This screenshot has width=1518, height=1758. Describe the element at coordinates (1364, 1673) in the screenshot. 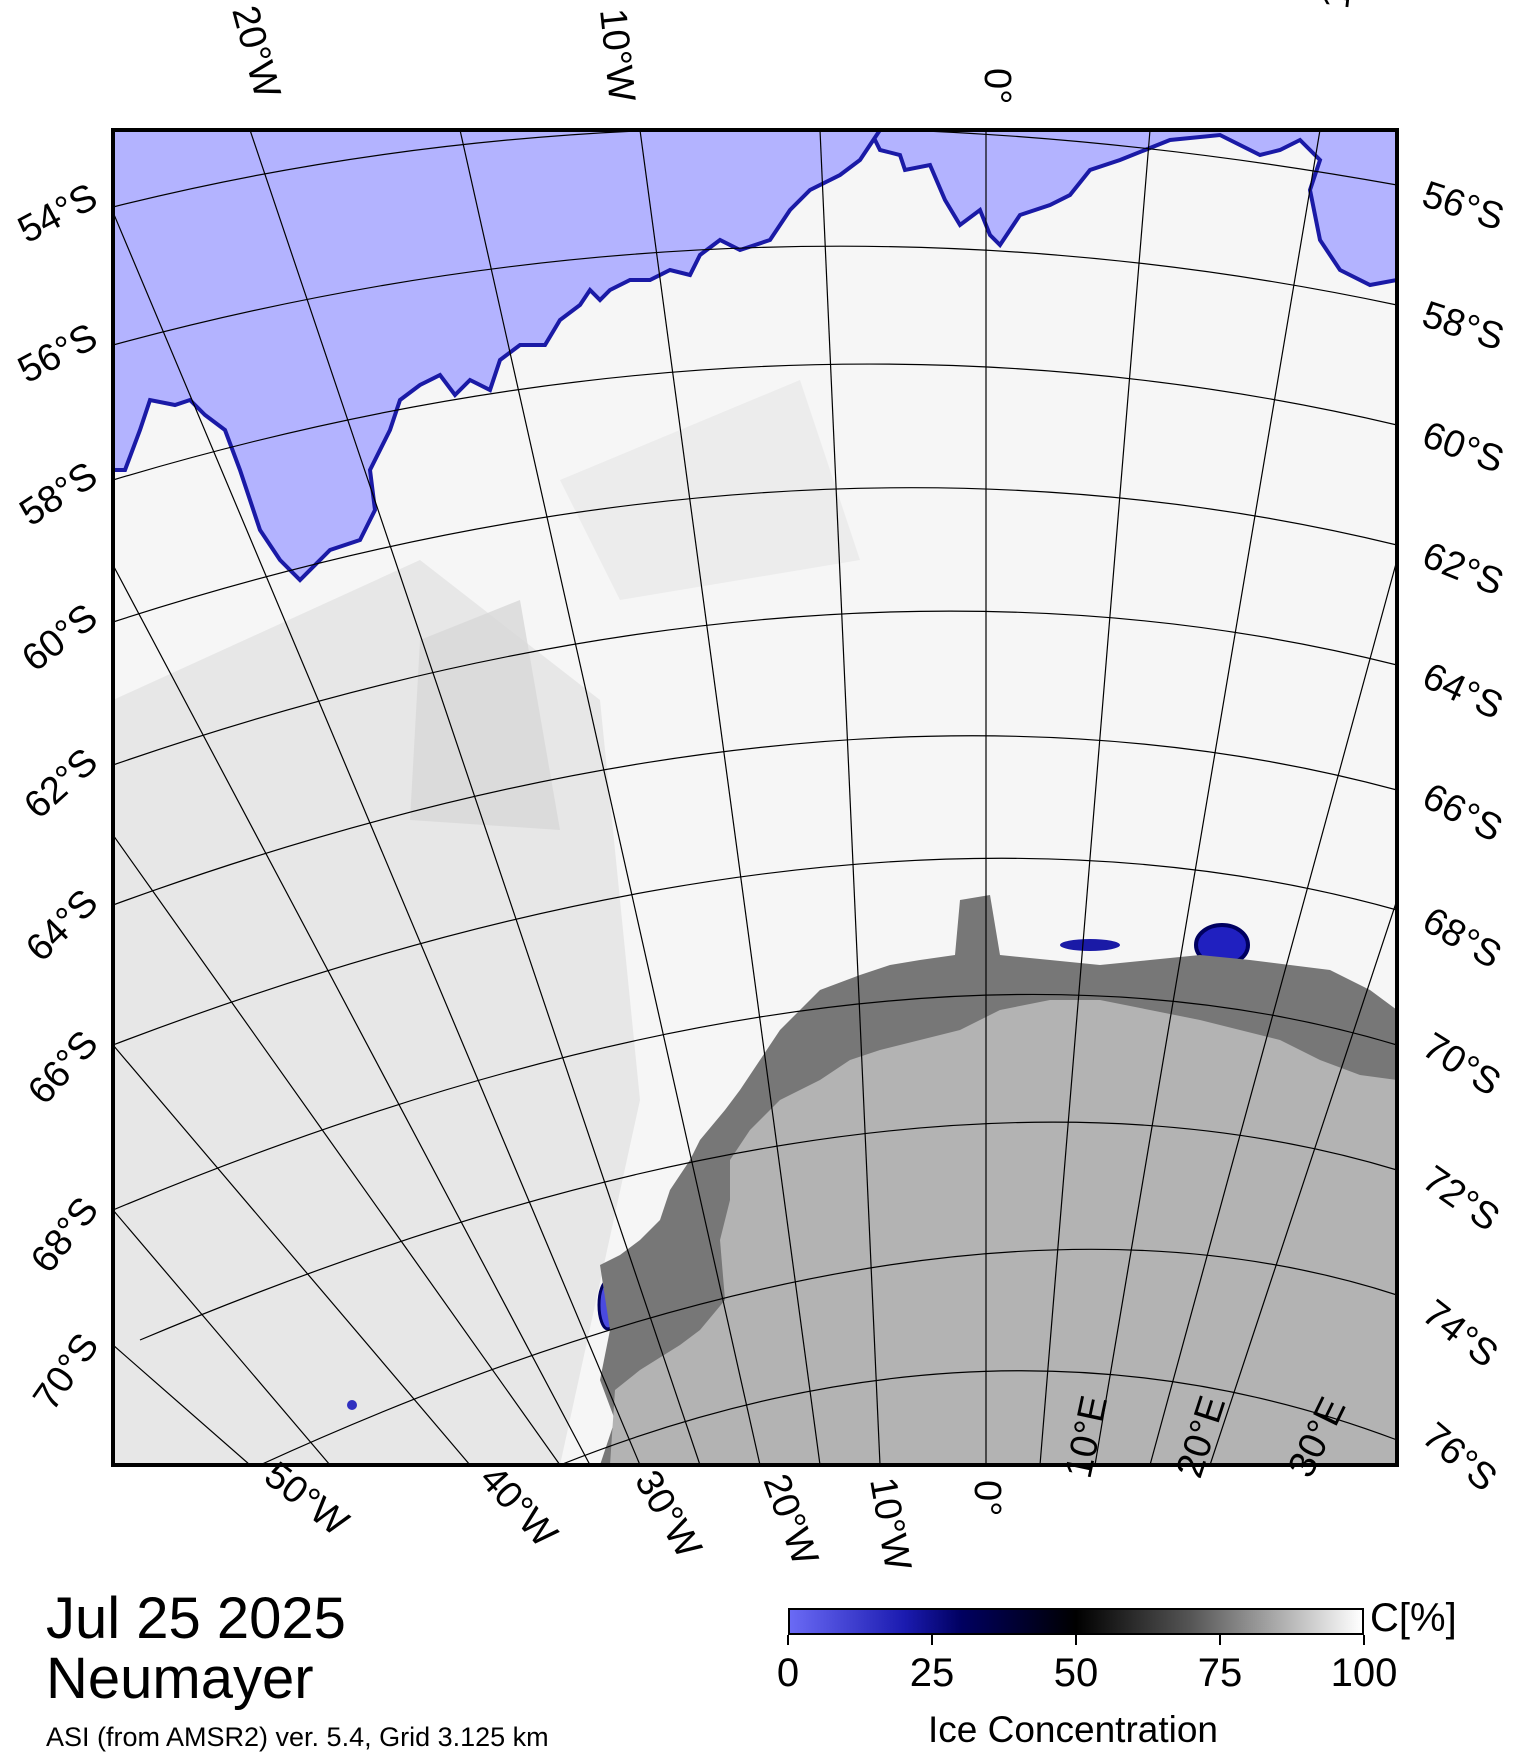

I see `colorbar-tick-label: 100` at that location.